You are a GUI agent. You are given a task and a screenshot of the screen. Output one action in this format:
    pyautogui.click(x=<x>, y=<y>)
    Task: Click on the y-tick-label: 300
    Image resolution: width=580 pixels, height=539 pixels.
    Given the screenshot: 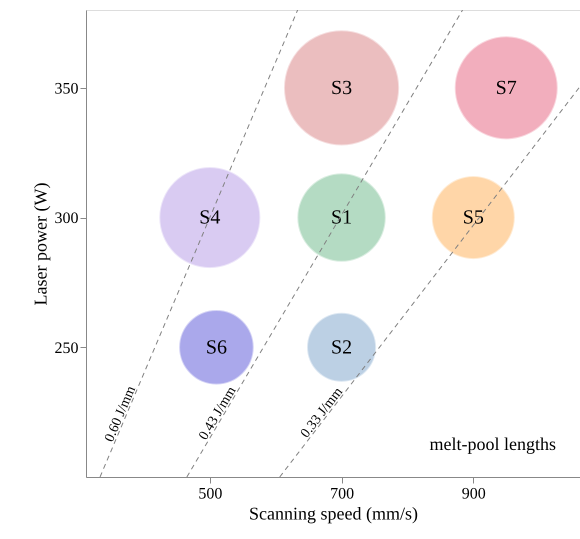 What is the action you would take?
    pyautogui.click(x=66, y=219)
    